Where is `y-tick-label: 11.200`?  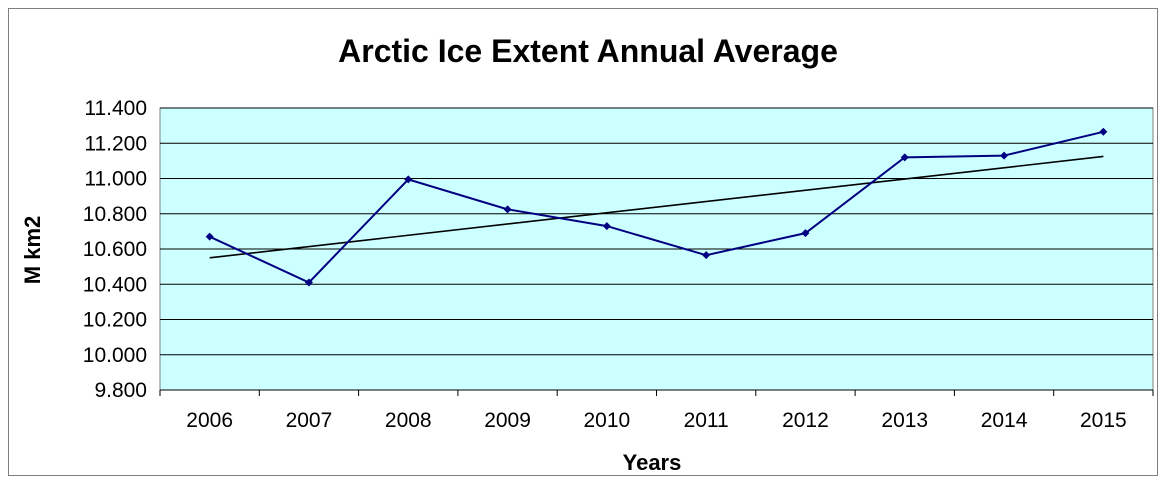 y-tick-label: 11.200 is located at coordinates (115, 143).